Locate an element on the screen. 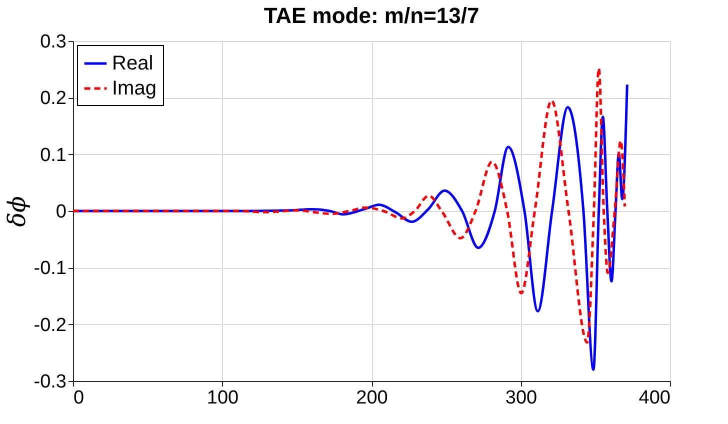  y-tick-label: -0.2 is located at coordinates (50, 325).